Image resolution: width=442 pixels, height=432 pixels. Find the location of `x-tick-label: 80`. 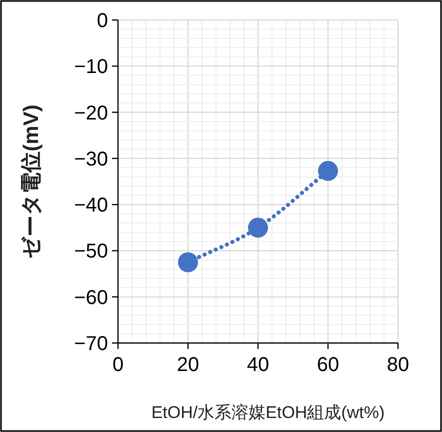

x-tick-label: 80 is located at coordinates (398, 365).